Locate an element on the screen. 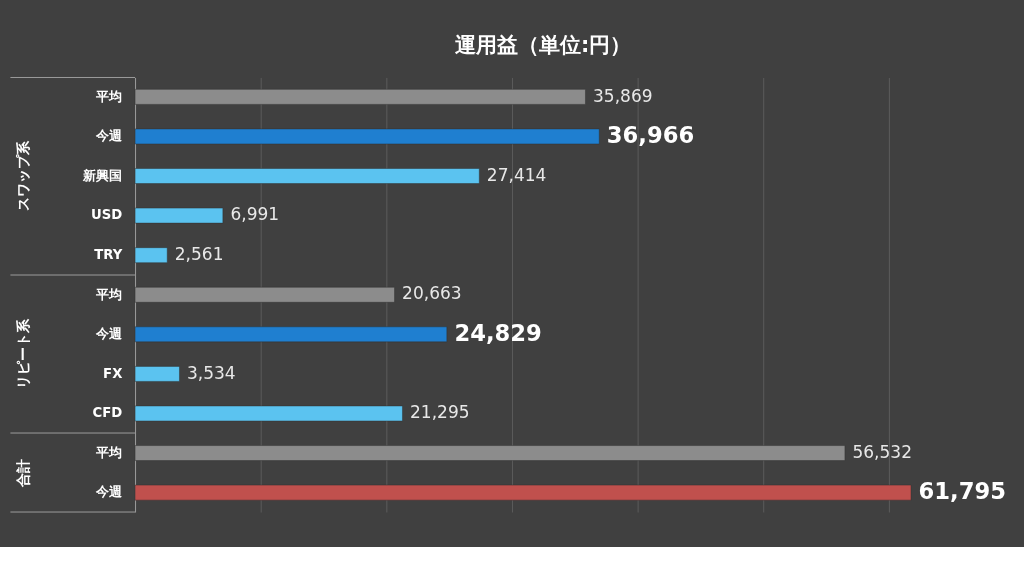 This screenshot has width=1024, height=569. data-label: 24,829 is located at coordinates (498, 332).